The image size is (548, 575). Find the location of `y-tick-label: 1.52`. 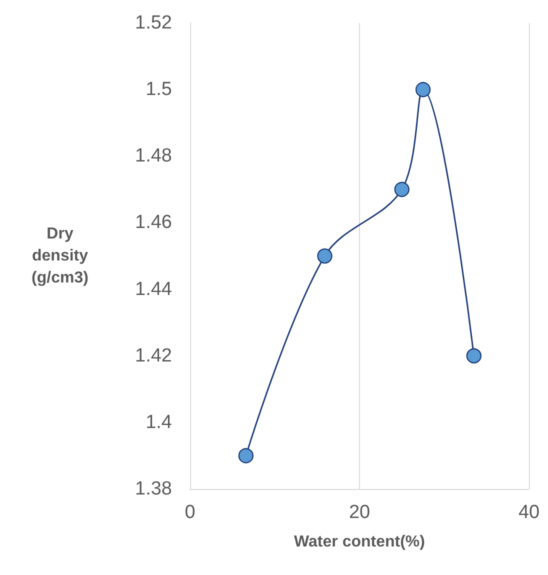

y-tick-label: 1.52 is located at coordinates (153, 23).